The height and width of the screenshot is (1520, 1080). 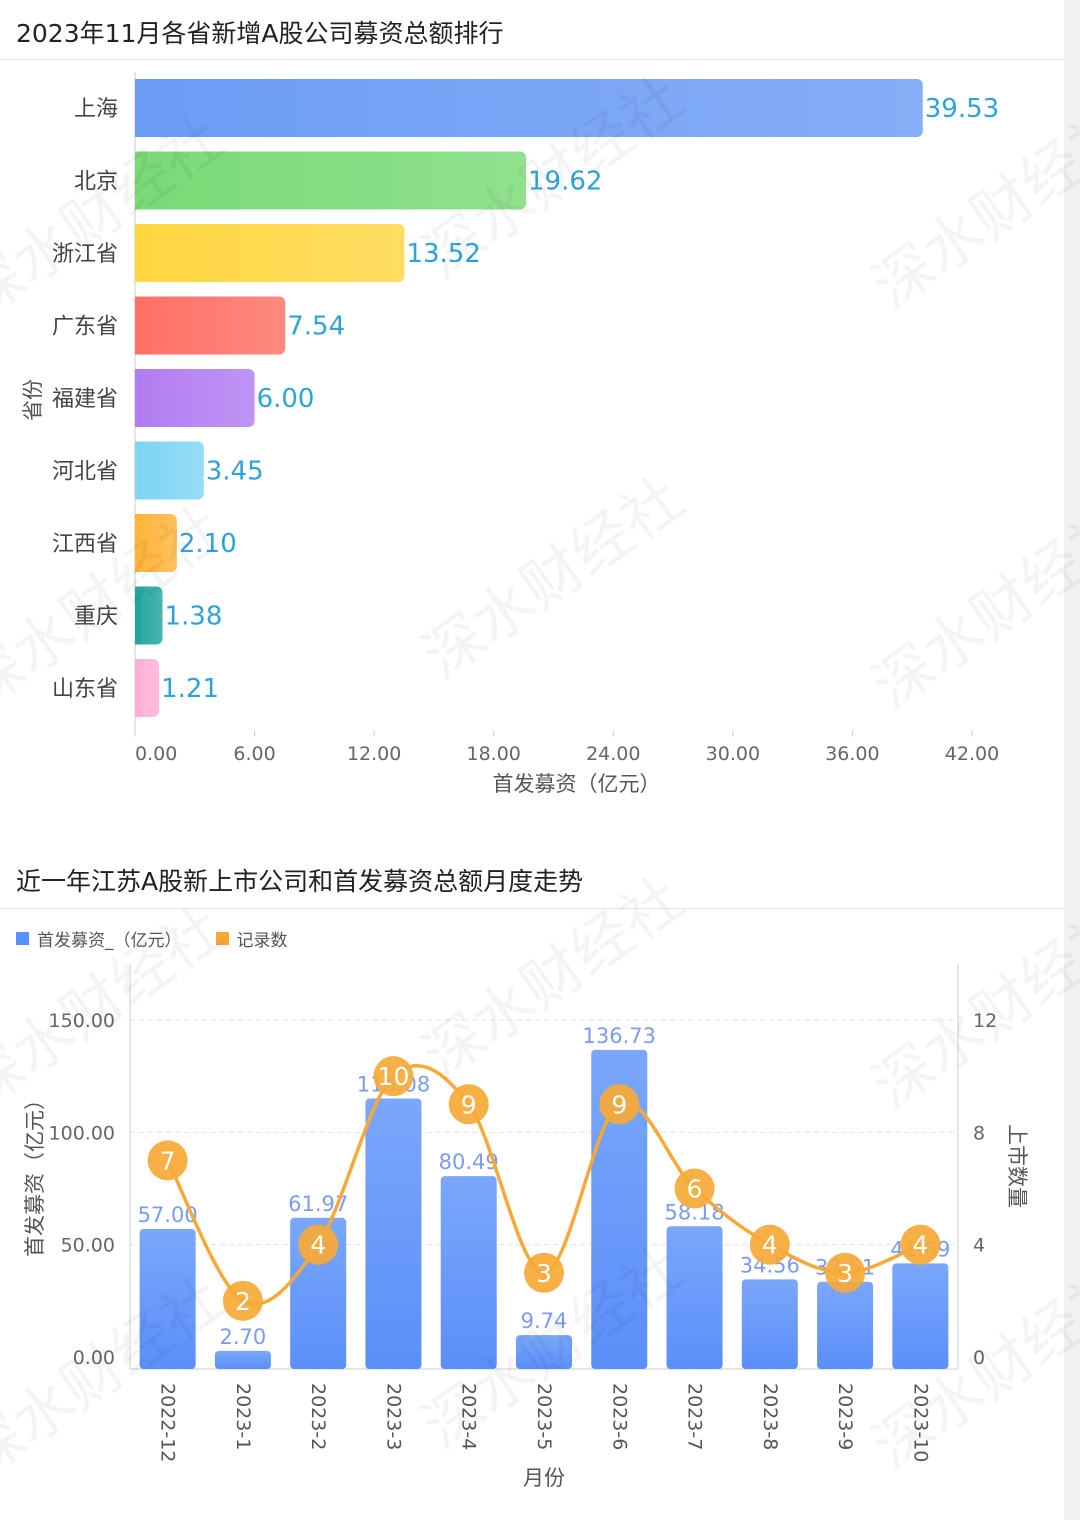 What do you see at coordinates (845, 1416) in the screenshot?
I see `x-tick-label: 2023-9` at bounding box center [845, 1416].